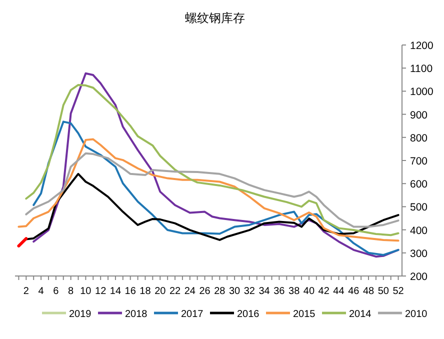 This screenshot has height=339, width=444. What do you see at coordinates (419, 162) in the screenshot?
I see `y-tick-label: 700` at bounding box center [419, 162].